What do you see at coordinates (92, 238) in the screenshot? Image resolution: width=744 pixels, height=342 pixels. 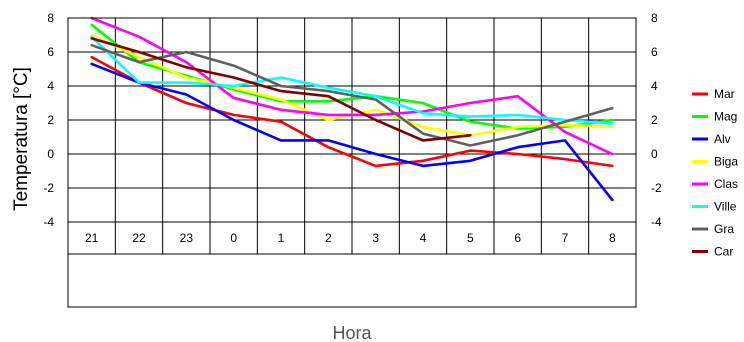 I see `x-tick-label: 21` at bounding box center [92, 238].